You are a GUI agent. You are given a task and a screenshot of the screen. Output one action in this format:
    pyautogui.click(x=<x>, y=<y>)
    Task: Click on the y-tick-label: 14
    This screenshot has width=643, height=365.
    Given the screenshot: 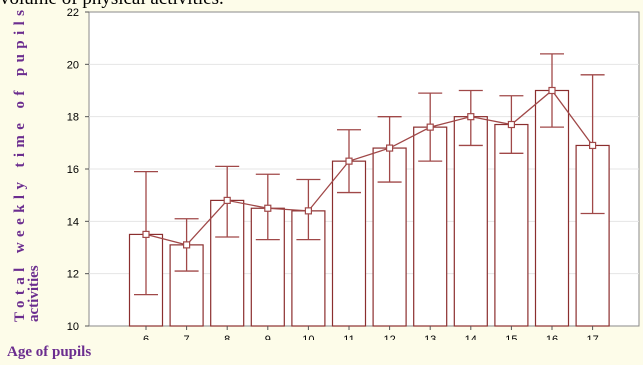 What is the action you would take?
    pyautogui.click(x=73, y=222)
    